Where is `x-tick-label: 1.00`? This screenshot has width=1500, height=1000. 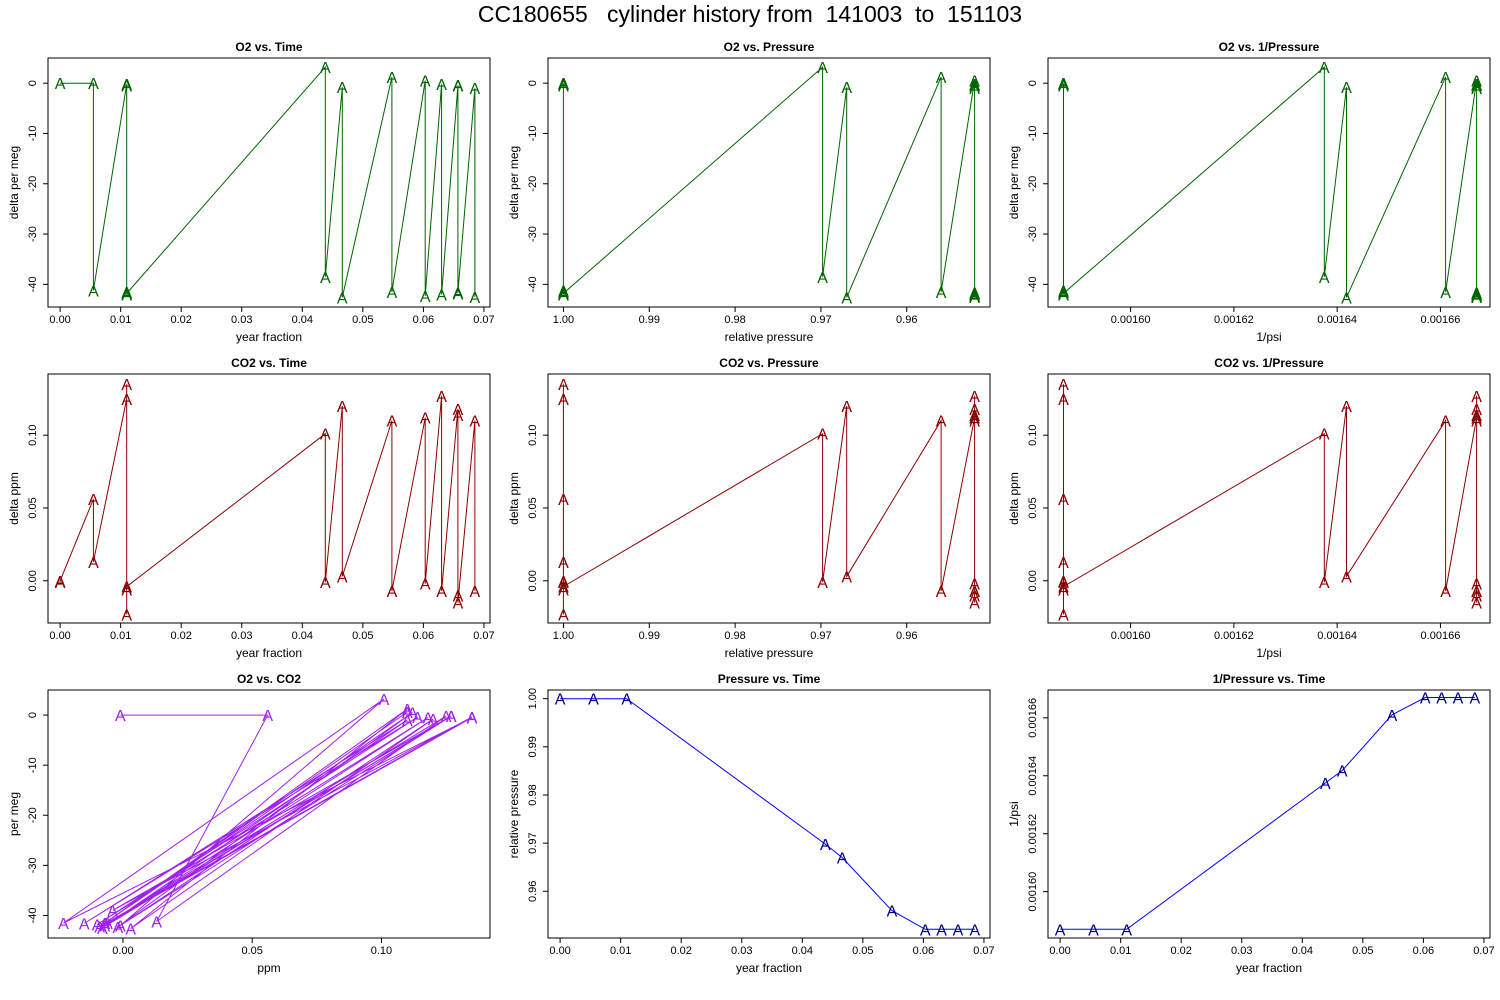 x-tick-label: 1.00 is located at coordinates (563, 320).